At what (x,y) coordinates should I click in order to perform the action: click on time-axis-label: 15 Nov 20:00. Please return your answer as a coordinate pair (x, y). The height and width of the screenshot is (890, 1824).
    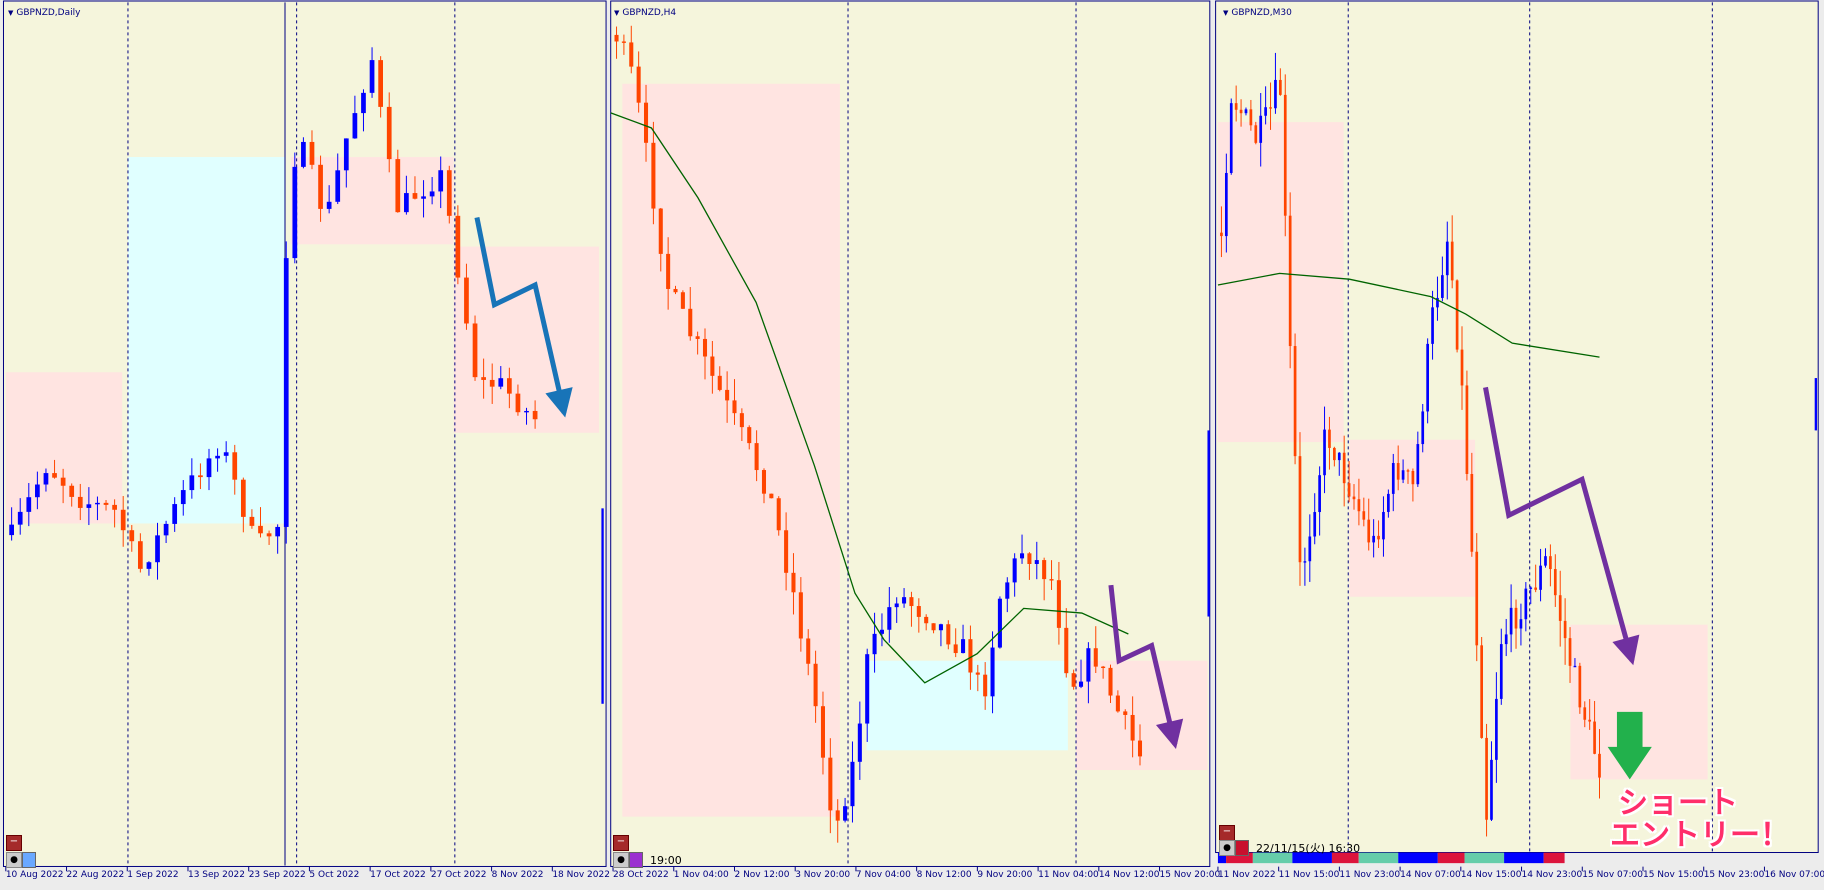
    Looking at the image, I should click on (1190, 875).